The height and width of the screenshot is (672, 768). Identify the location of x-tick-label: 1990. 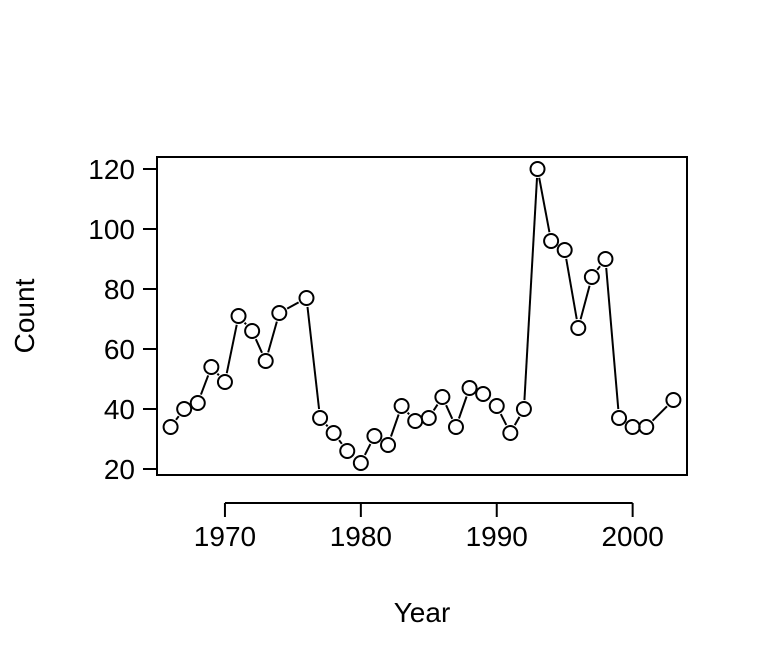
(497, 536).